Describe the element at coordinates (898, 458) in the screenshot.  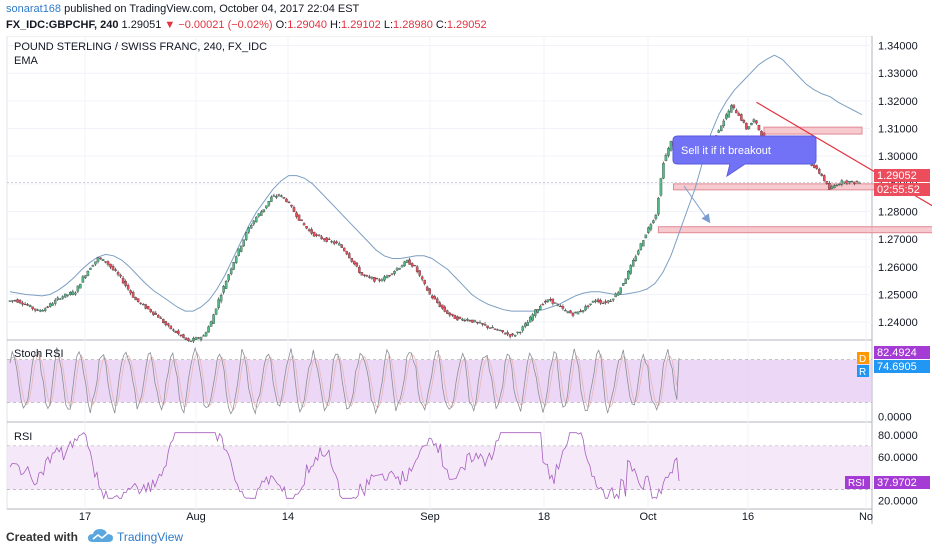
I see `rsi-tick-label: 60.0000` at that location.